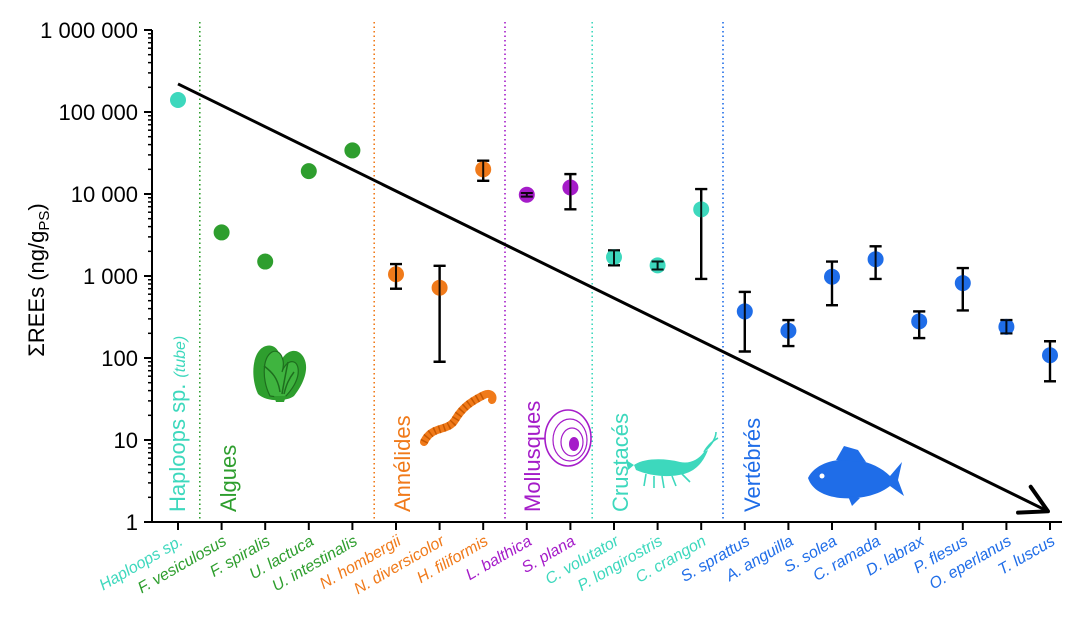 This screenshot has height=637, width=1067. I want to click on fish-icon, so click(856, 476).